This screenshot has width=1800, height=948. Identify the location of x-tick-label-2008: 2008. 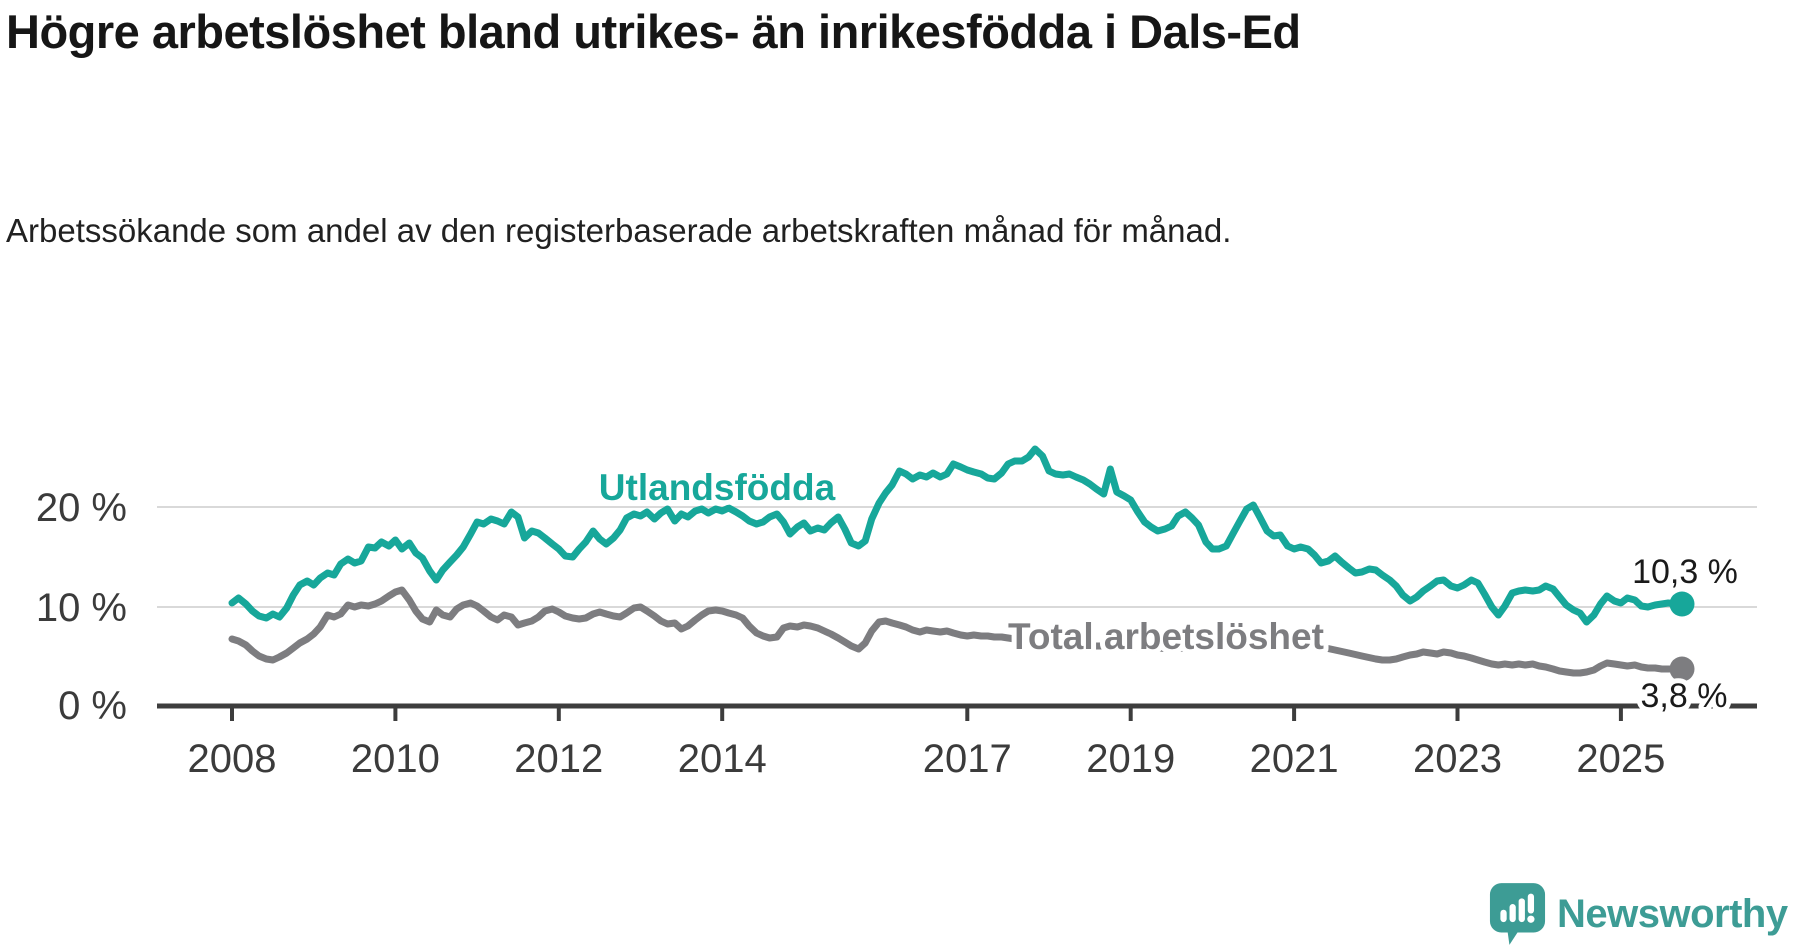
(232, 759).